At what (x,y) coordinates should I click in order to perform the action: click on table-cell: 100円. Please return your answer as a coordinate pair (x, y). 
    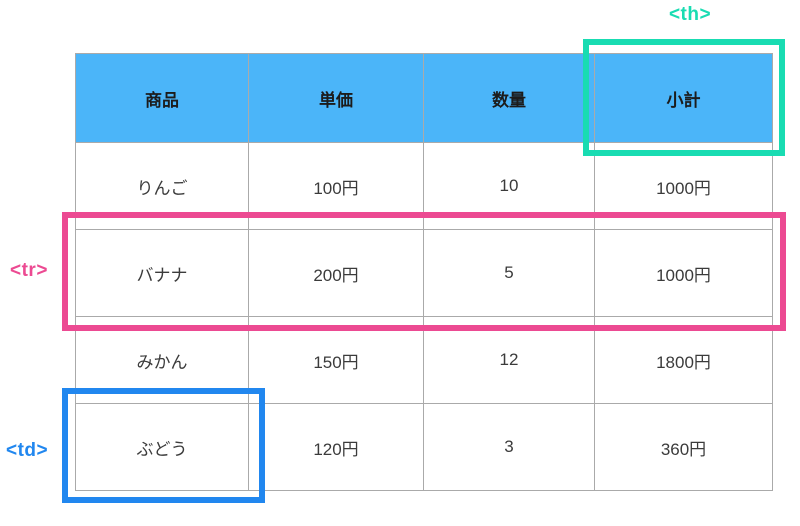
    Looking at the image, I should click on (336, 186).